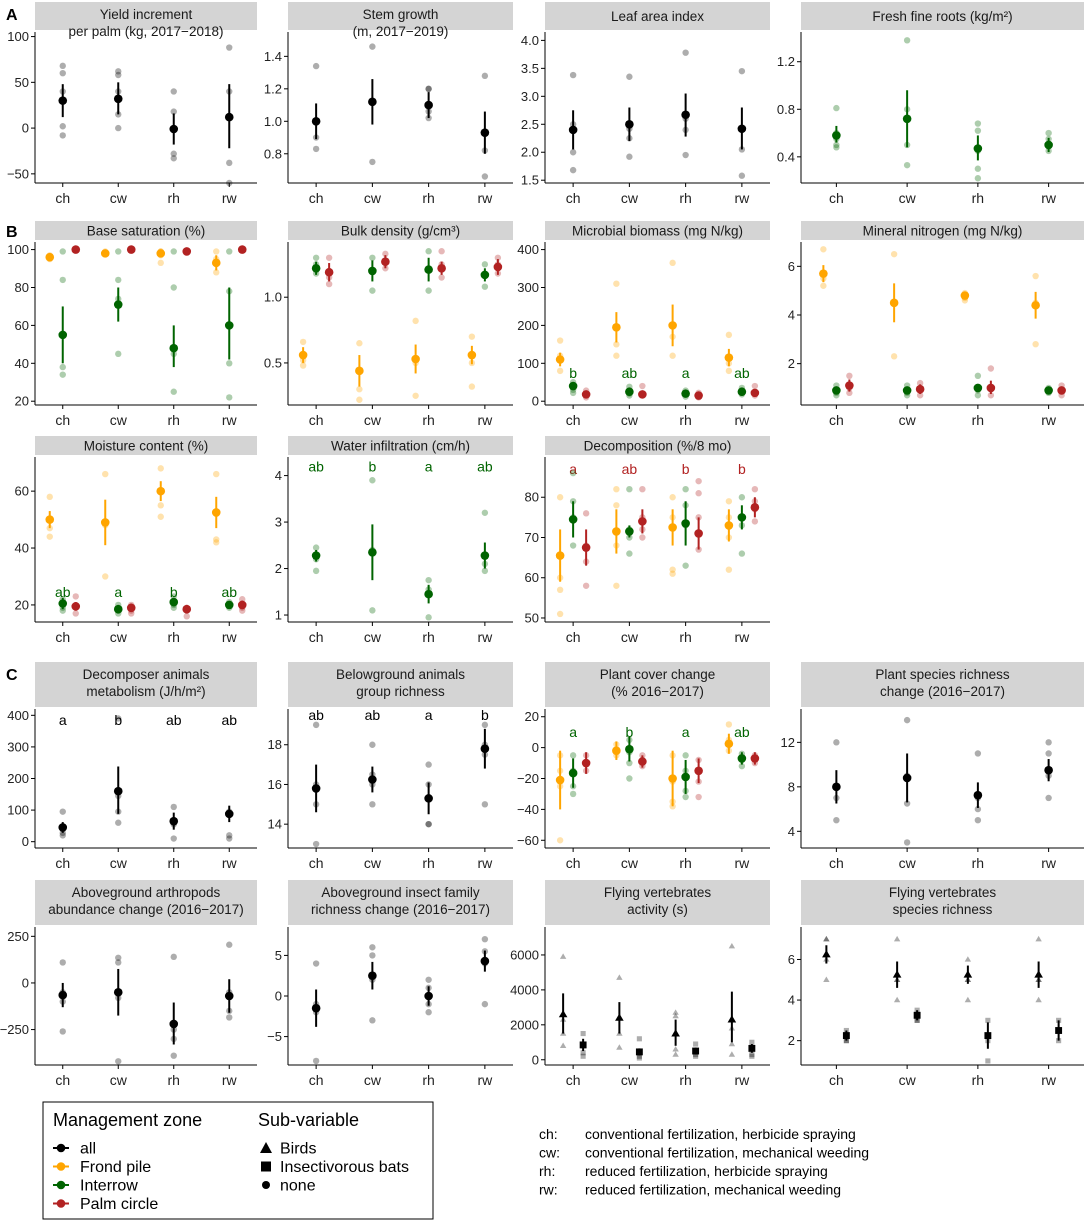 Image resolution: width=1084 pixels, height=1222 pixels. Describe the element at coordinates (530, 96) in the screenshot. I see `y-tick-label: 3.0` at that location.